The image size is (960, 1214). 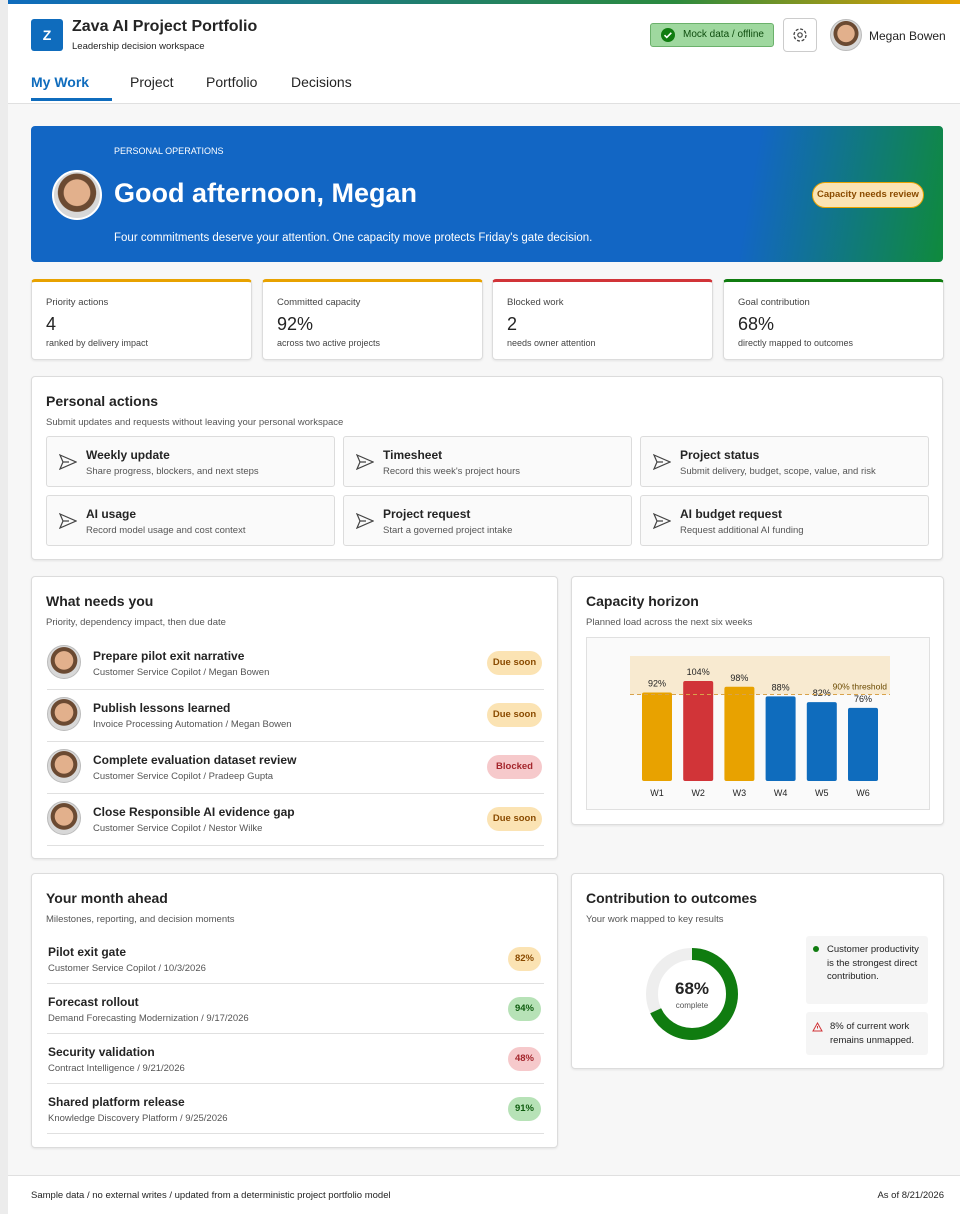 What do you see at coordinates (138, 1118) in the screenshot?
I see `item-detail: Knowledge Discovery Platform / 9/25/2026` at bounding box center [138, 1118].